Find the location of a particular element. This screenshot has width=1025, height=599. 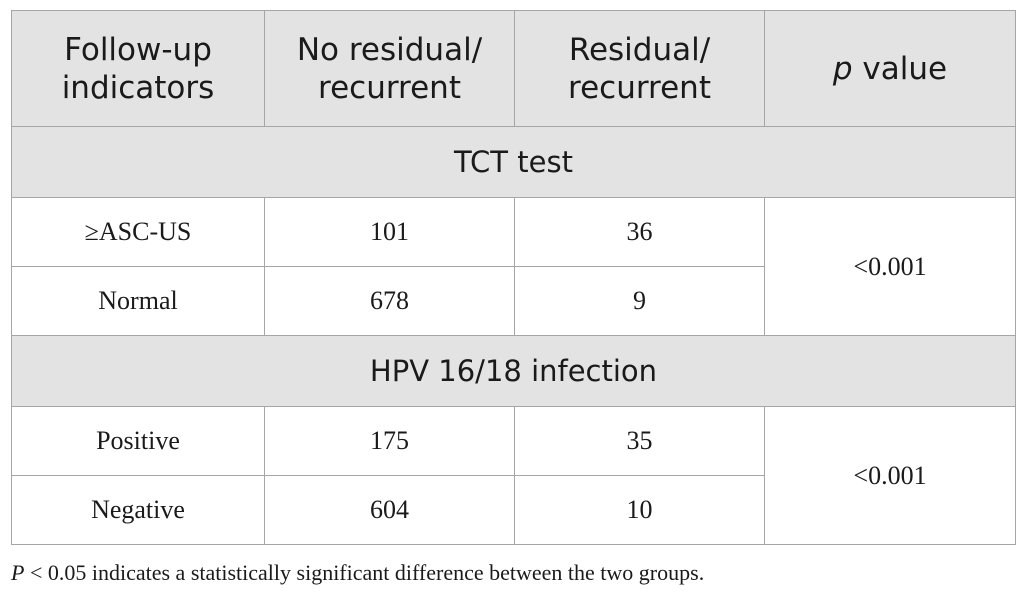

header-p-value-label: p value is located at coordinates (890, 69).